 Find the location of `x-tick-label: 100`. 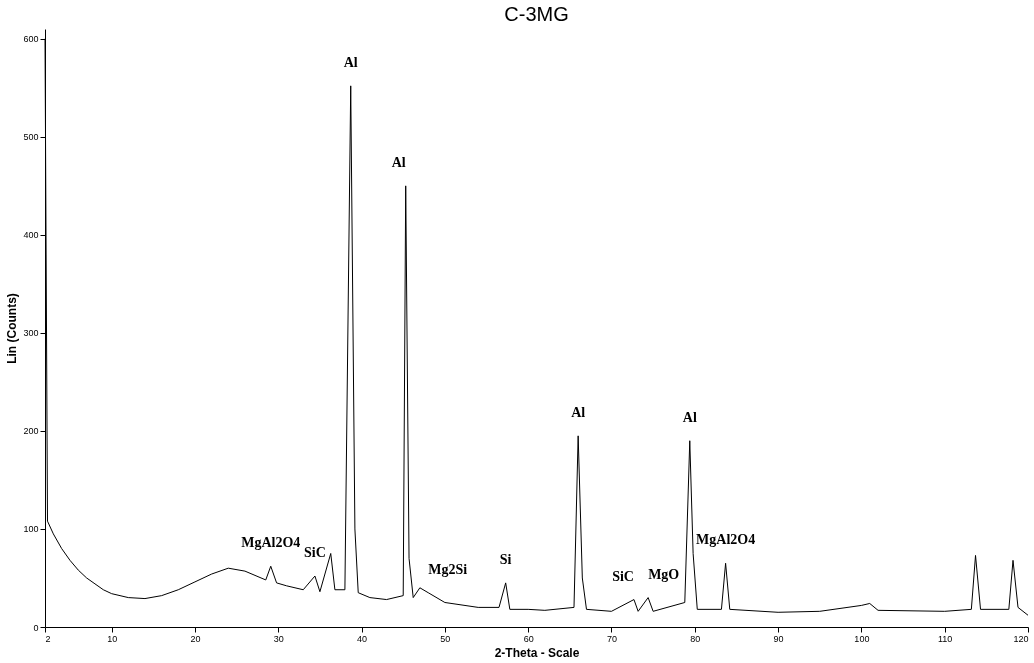

x-tick-label: 100 is located at coordinates (862, 638).